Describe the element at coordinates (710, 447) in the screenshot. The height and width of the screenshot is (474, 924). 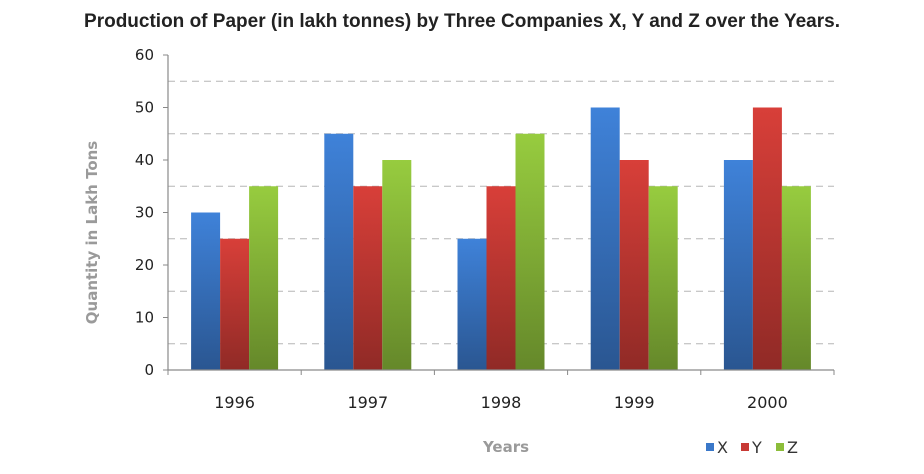
I see `legend-swatch-X` at that location.